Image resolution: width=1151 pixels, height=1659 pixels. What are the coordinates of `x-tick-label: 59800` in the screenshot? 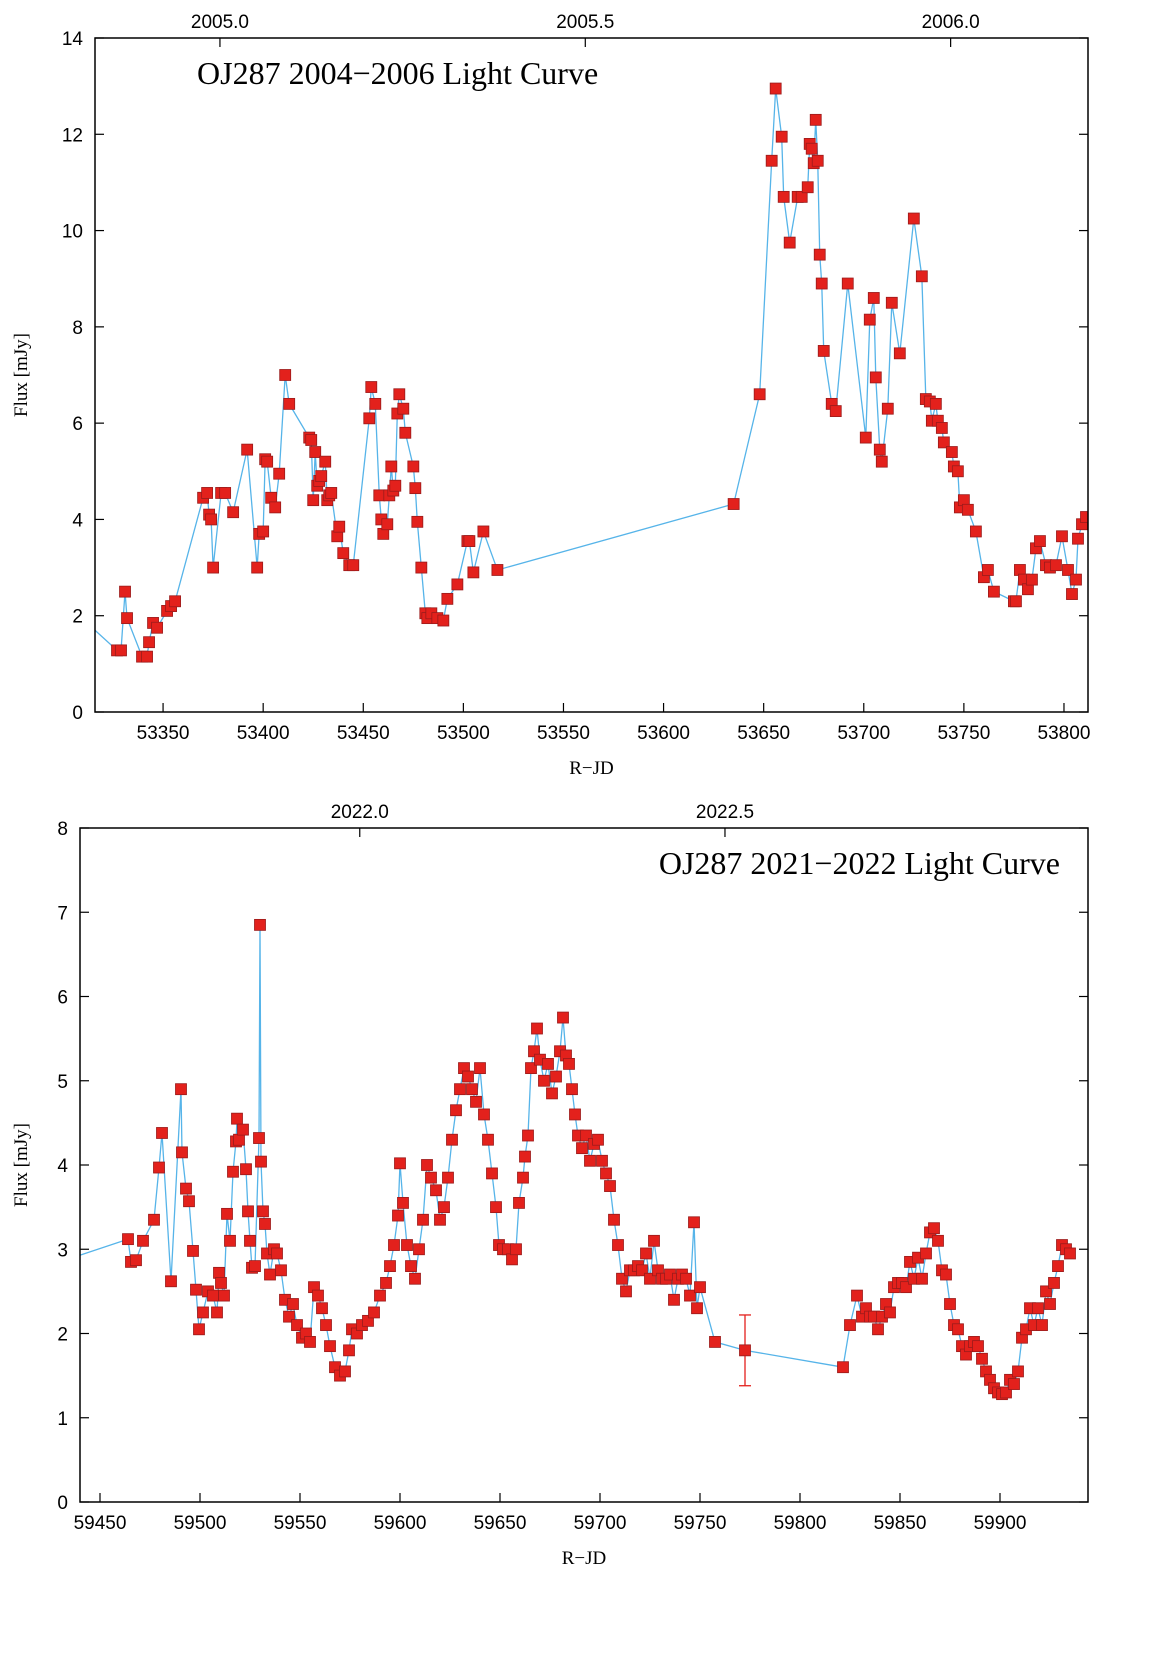 It's located at (800, 1523).